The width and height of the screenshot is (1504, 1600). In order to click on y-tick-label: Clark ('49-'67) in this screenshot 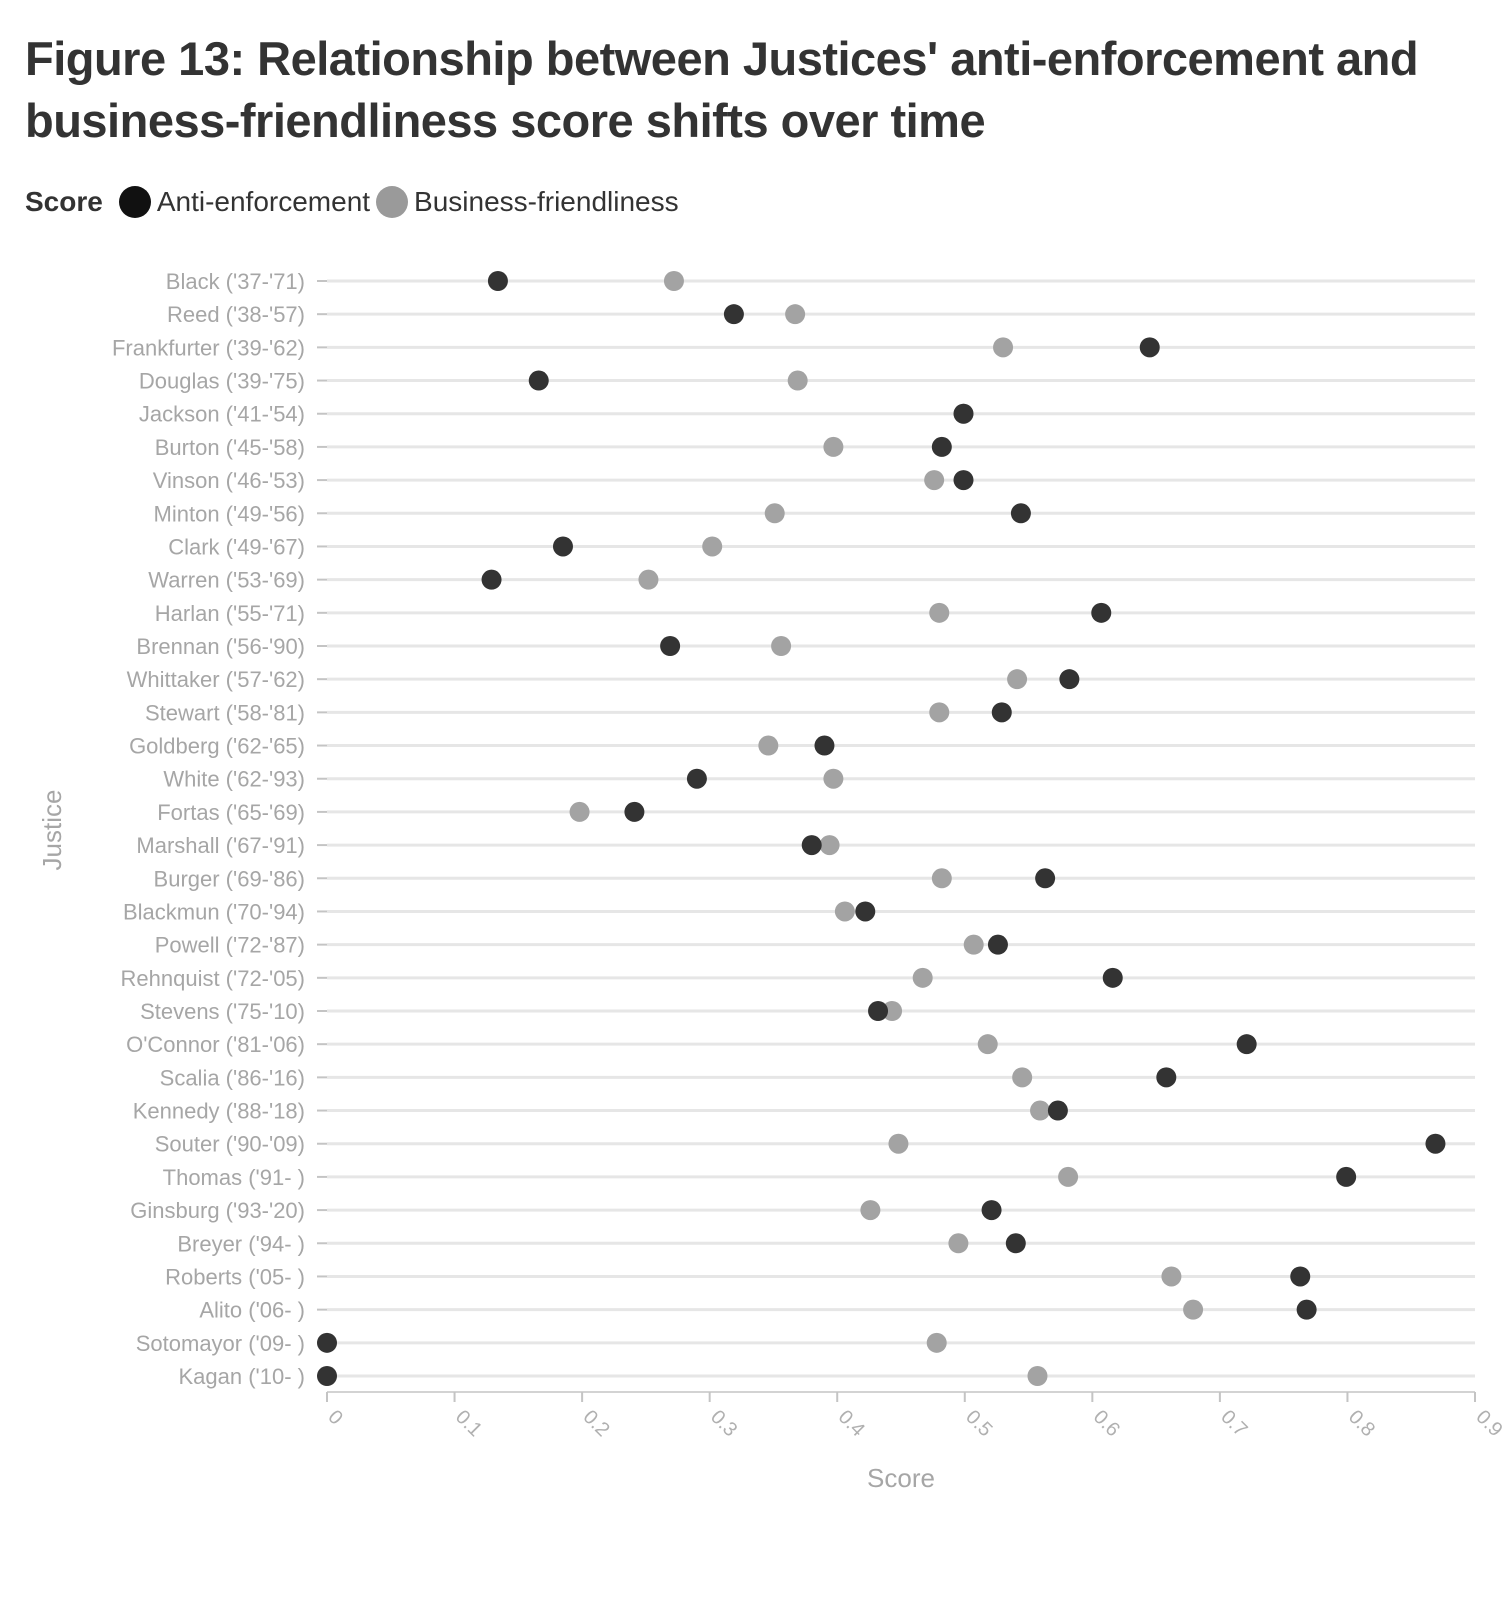, I will do `click(236, 546)`.